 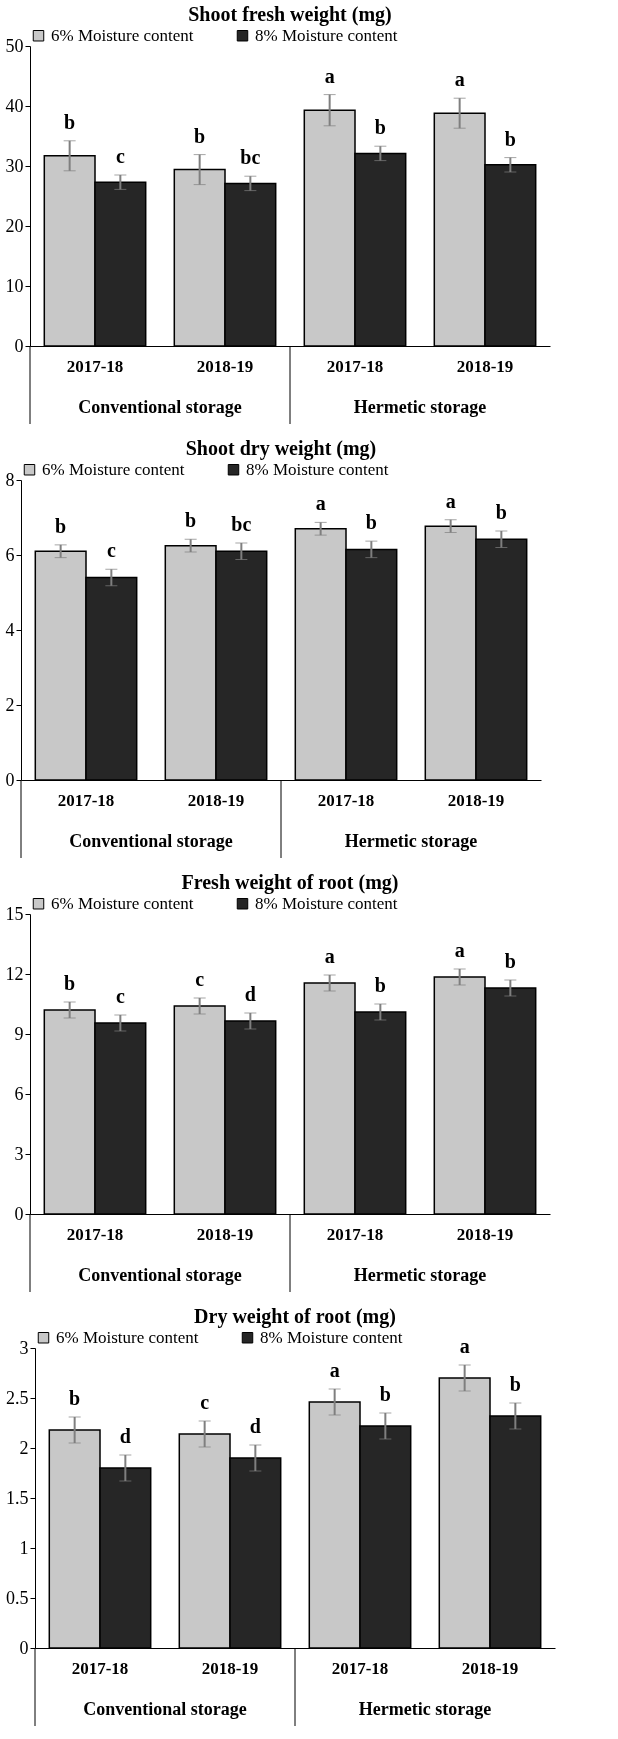 I want to click on y-tick-label: 0.5, so click(x=17, y=1597).